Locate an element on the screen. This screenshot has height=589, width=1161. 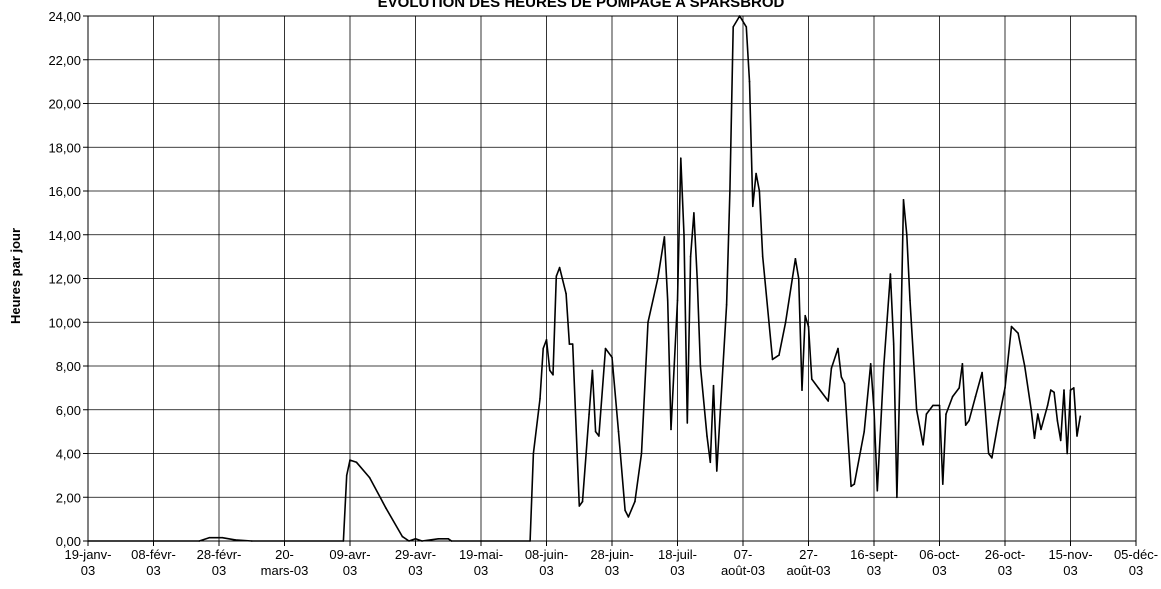
x-tick-label: 29-avr-03 is located at coordinates (415, 562).